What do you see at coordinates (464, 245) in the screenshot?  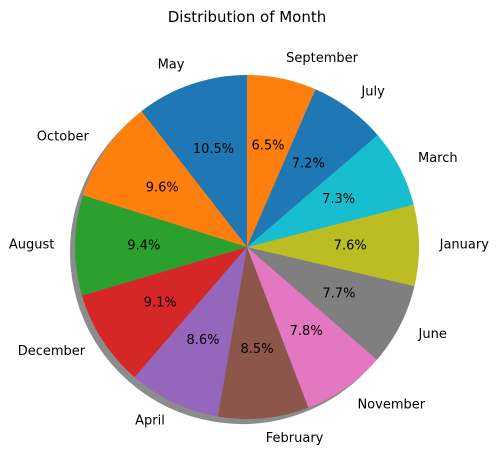 I see `pie-category-label-january: January` at bounding box center [464, 245].